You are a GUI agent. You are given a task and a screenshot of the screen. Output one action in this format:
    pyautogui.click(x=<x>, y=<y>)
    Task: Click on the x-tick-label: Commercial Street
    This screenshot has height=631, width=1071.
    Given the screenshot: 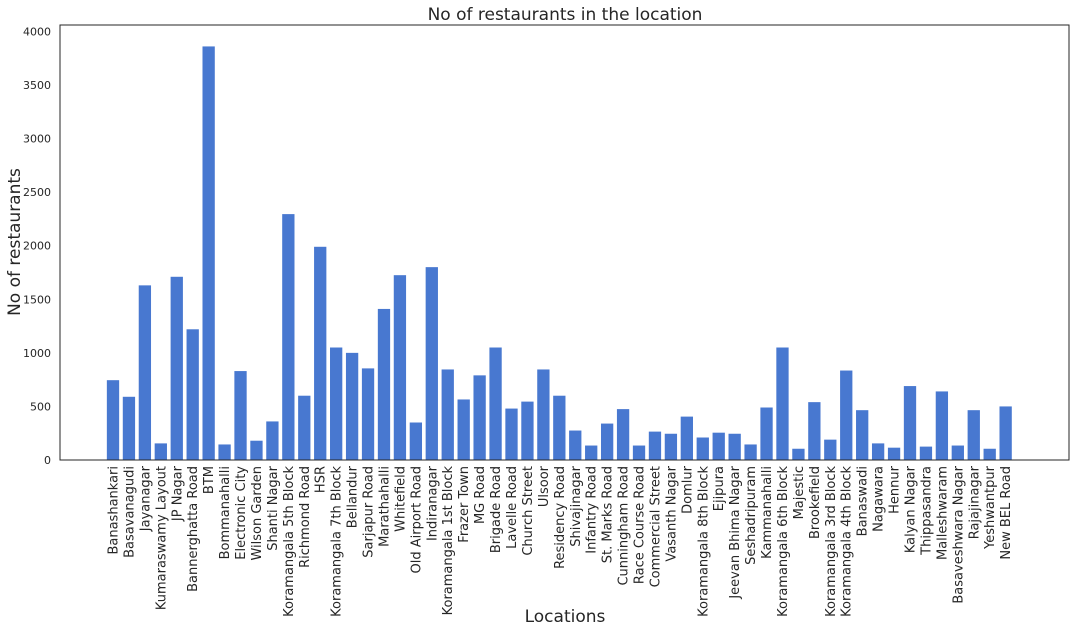 What is the action you would take?
    pyautogui.click(x=655, y=526)
    